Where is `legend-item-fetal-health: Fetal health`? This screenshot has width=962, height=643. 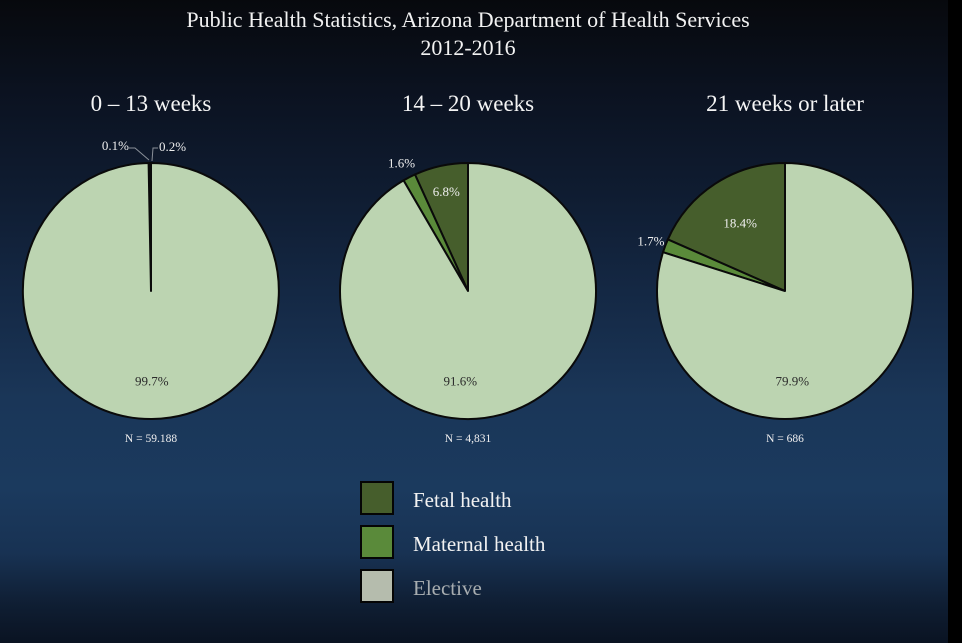 legend-item-fetal-health: Fetal health is located at coordinates (436, 498).